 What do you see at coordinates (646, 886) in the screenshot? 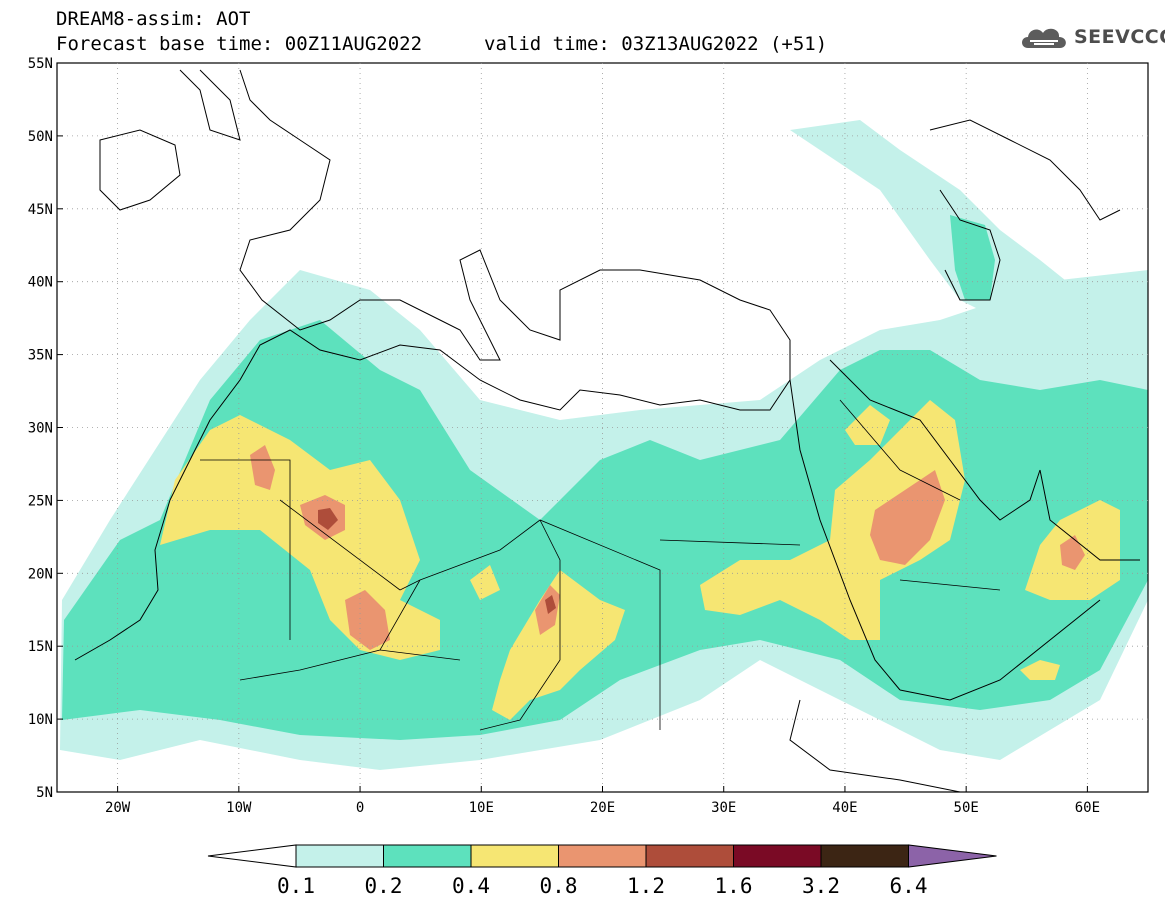
I see `colorbar-level-label: 1.2` at bounding box center [646, 886].